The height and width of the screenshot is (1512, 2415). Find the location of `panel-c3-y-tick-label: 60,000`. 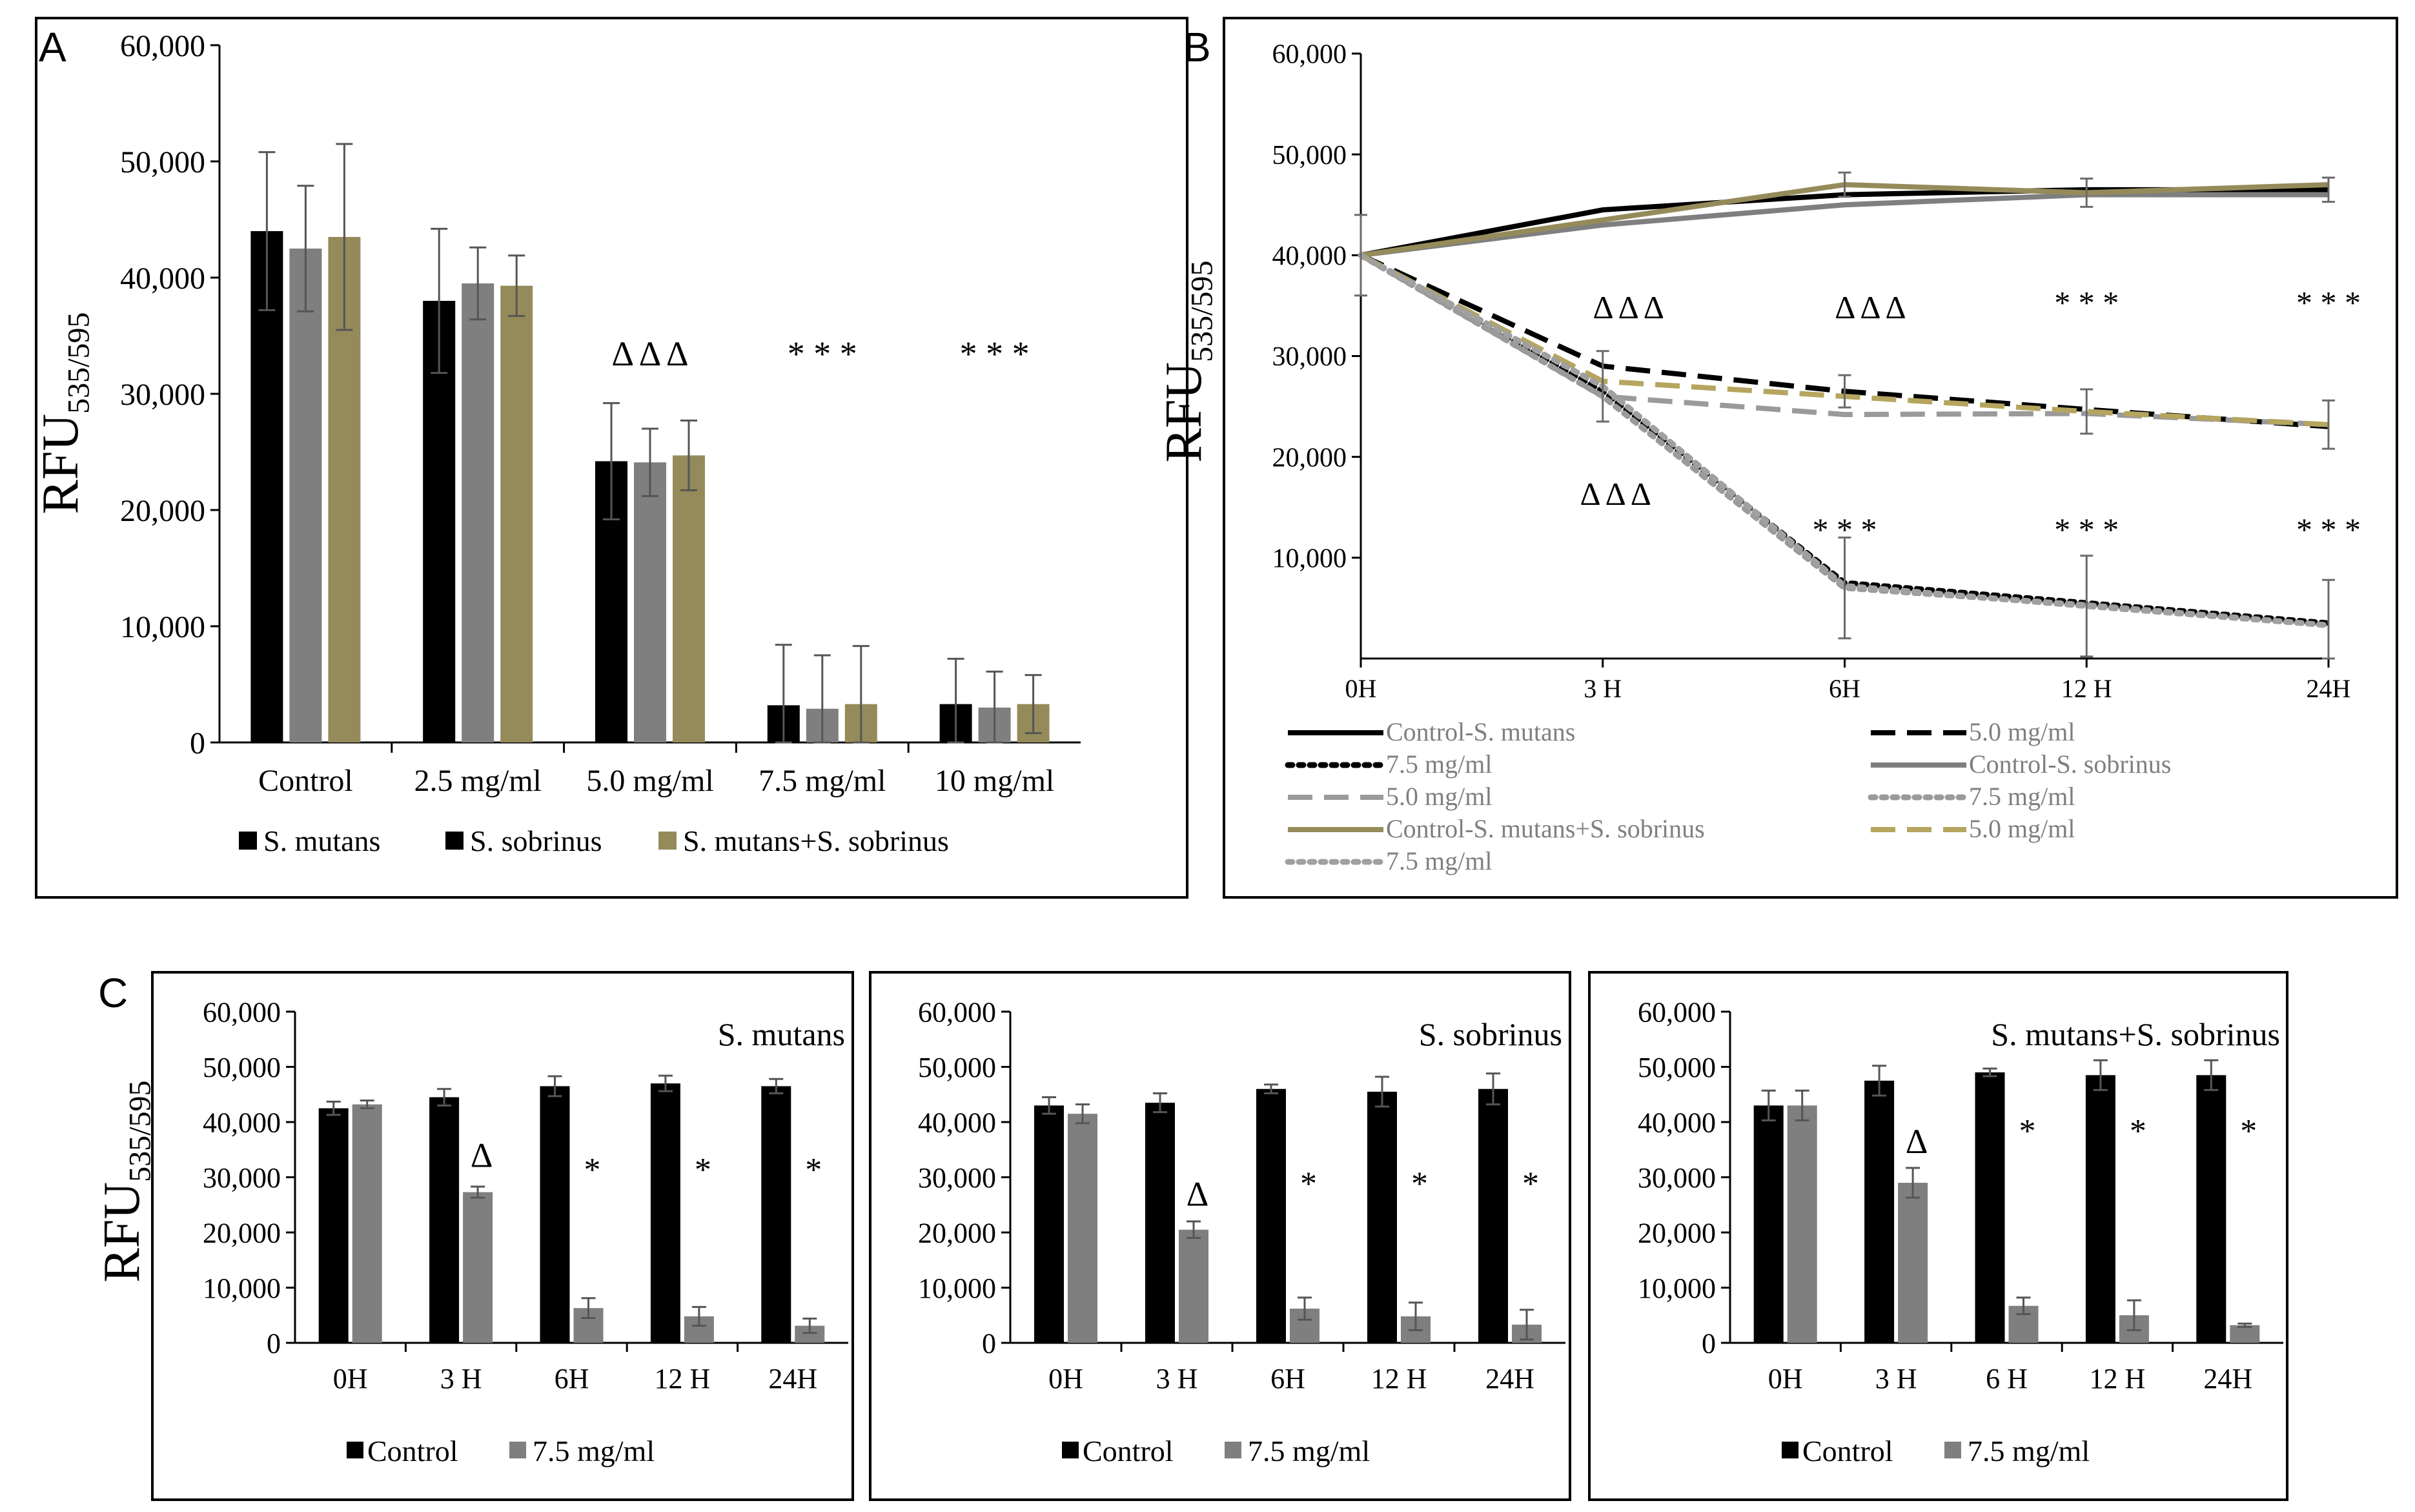

panel-c3-y-tick-label: 60,000 is located at coordinates (1677, 1012).